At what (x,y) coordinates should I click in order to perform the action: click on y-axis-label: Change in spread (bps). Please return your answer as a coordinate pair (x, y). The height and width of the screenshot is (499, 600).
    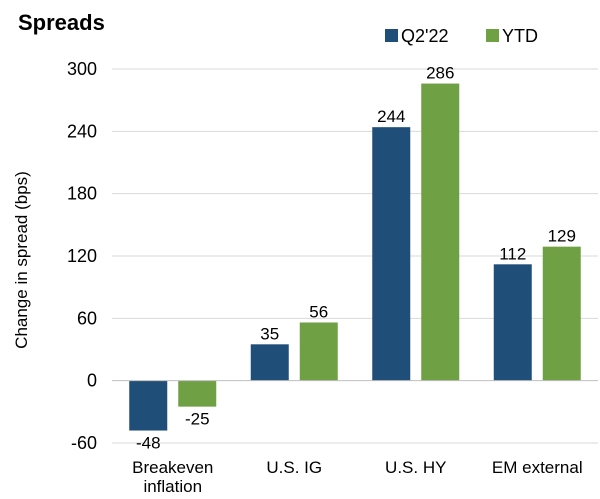
    Looking at the image, I should click on (21, 260).